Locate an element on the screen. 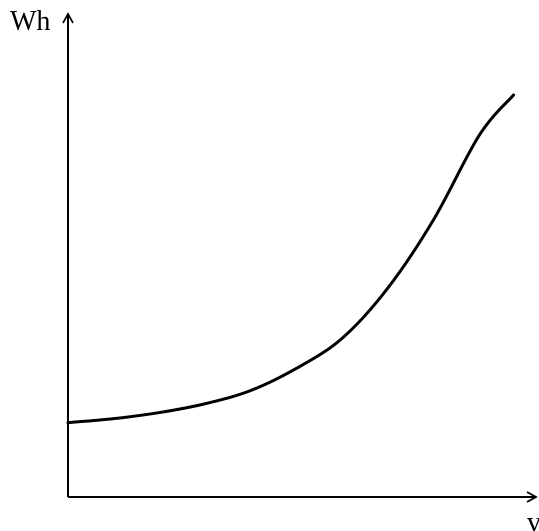 This screenshot has height=531, width=539. x-axis-label: v is located at coordinates (533, 519).